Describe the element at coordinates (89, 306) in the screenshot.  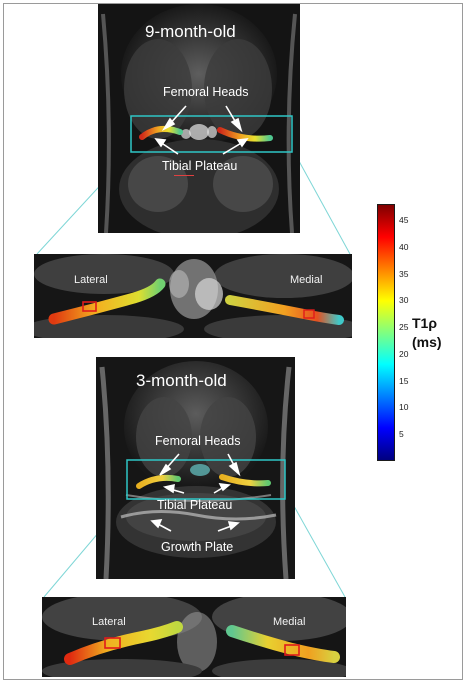
I see `roi-lateral-9-month` at that location.